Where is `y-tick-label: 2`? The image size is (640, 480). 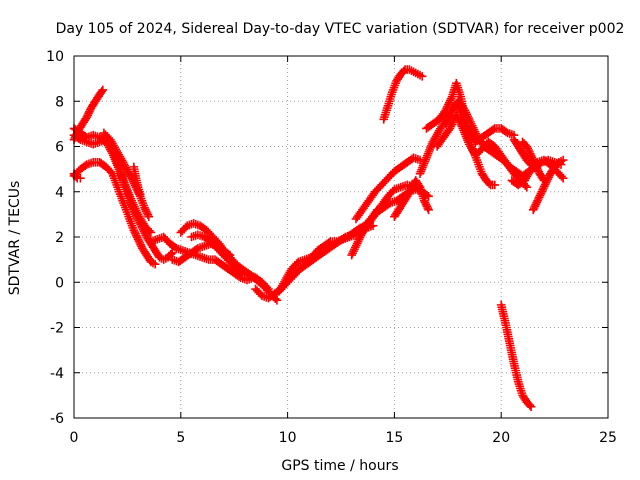 y-tick-label: 2 is located at coordinates (59, 238).